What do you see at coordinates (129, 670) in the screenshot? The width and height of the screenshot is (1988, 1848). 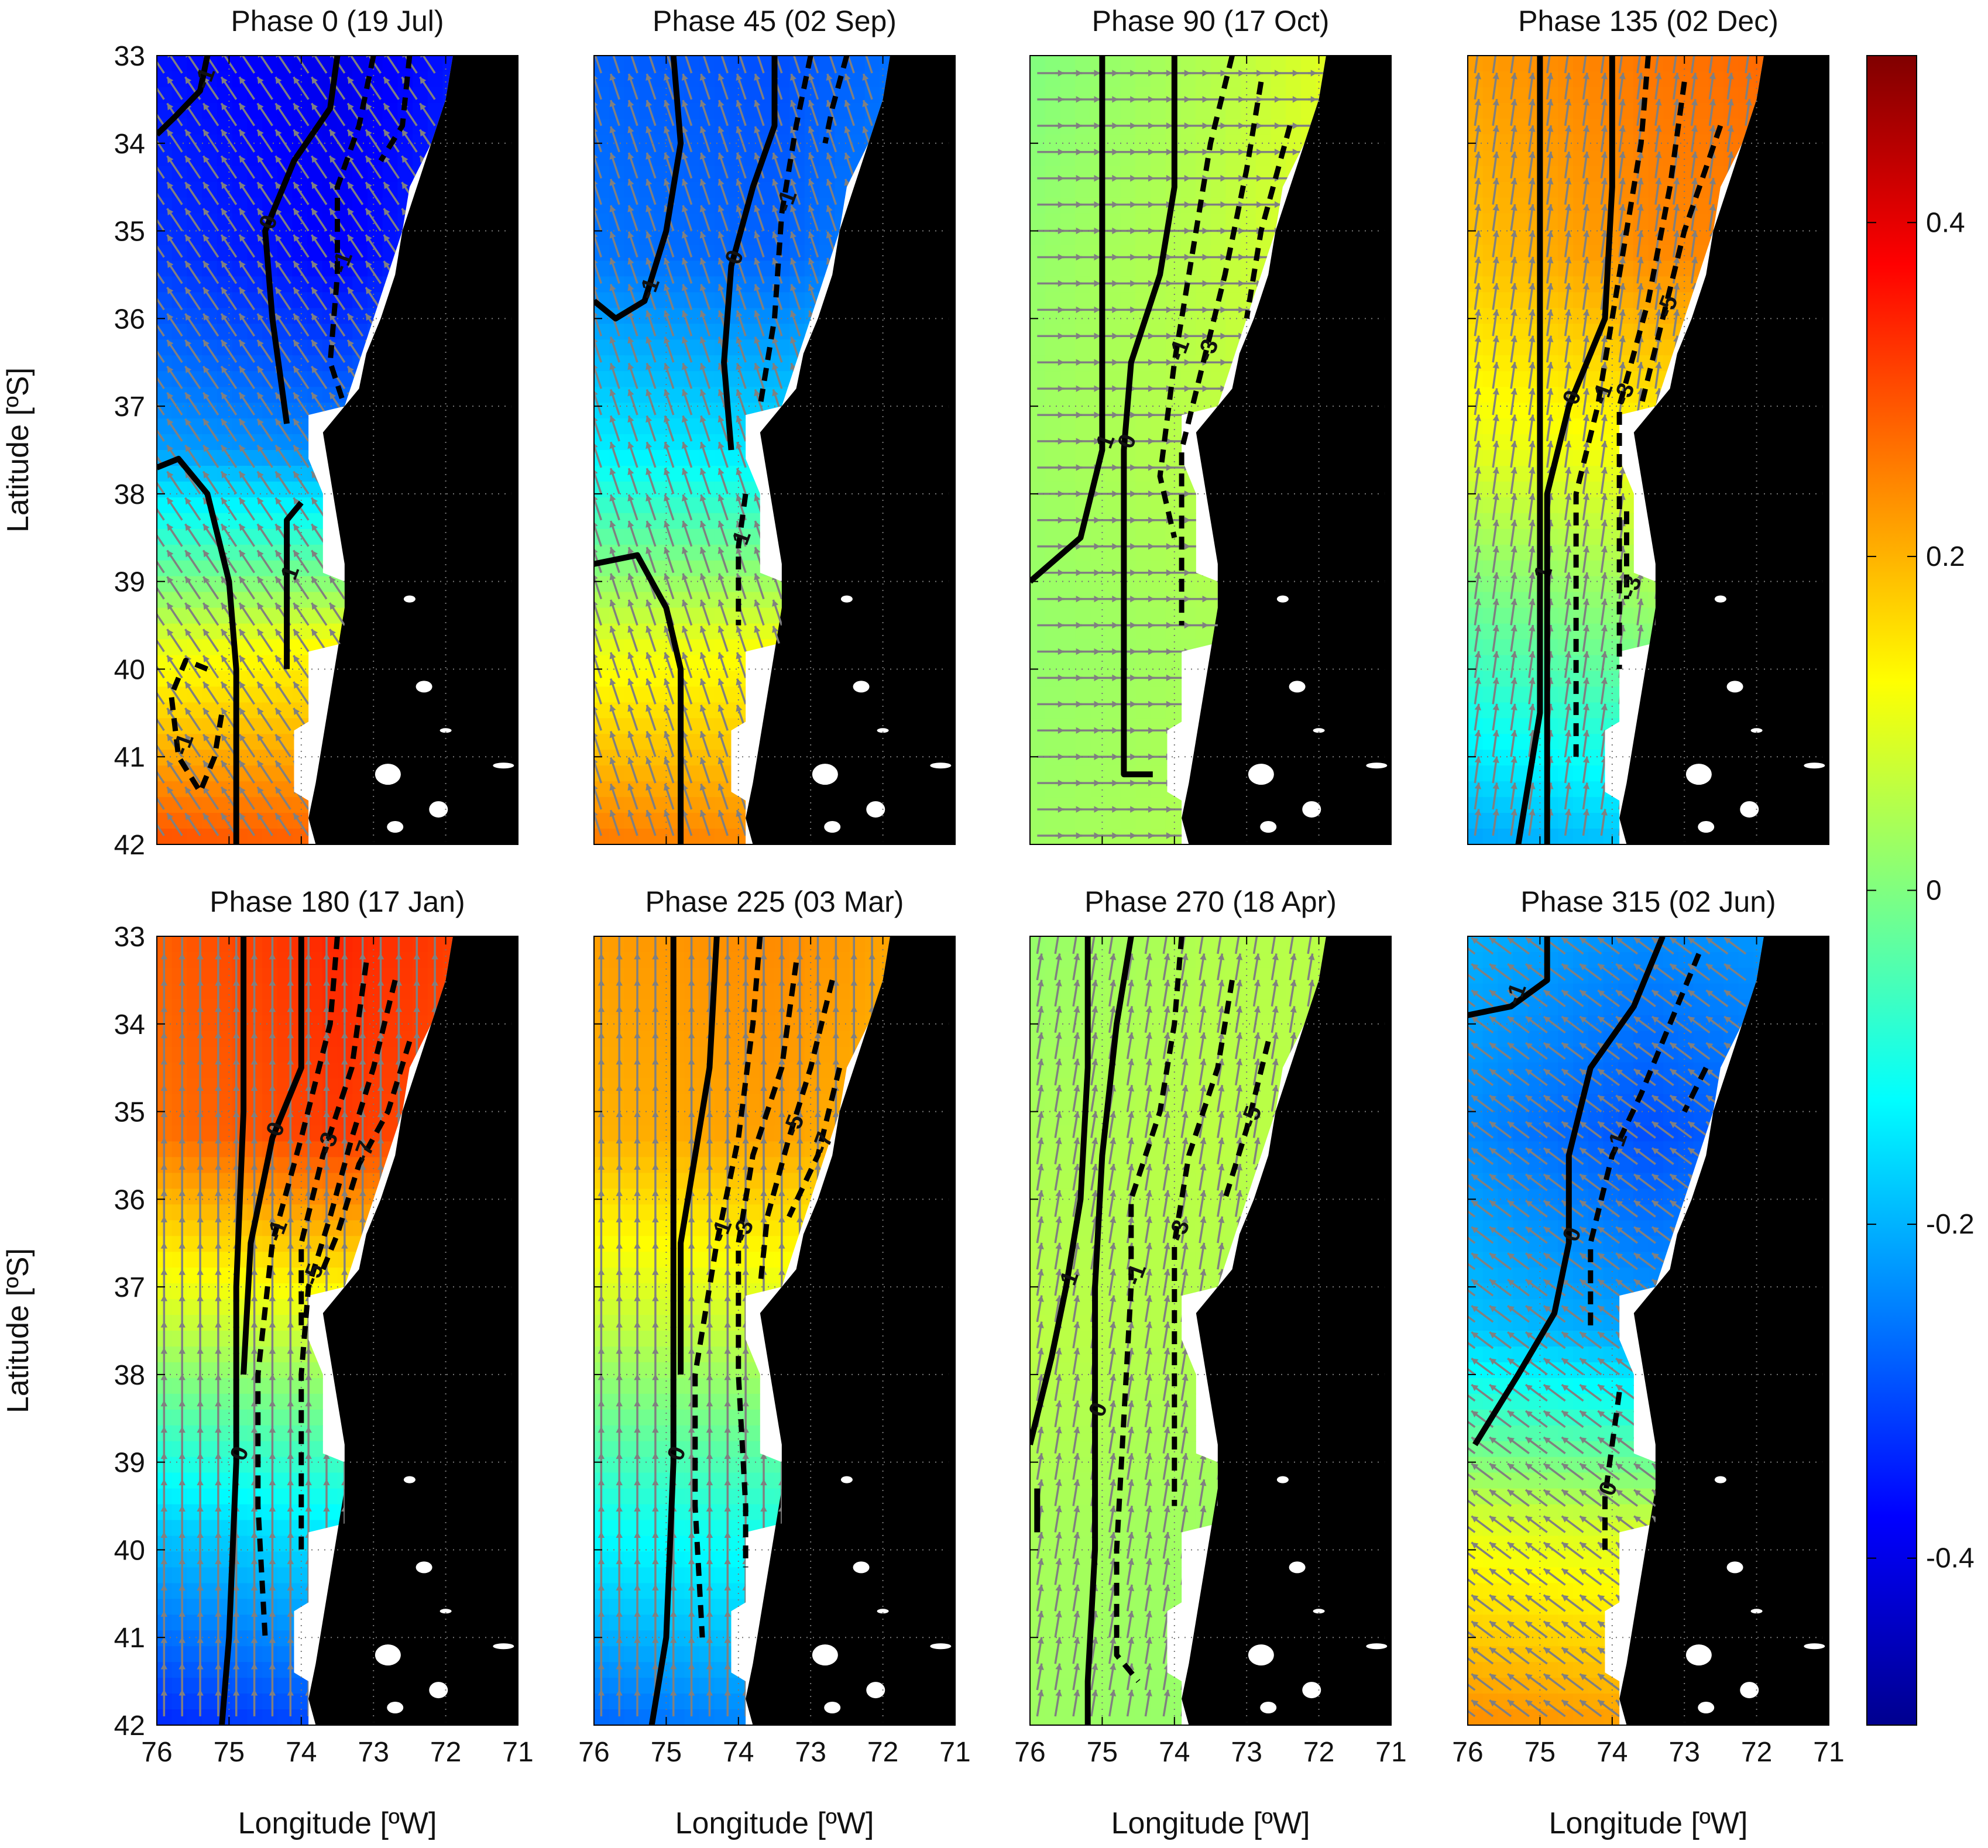 I see `y-tick-label: 40` at bounding box center [129, 670].